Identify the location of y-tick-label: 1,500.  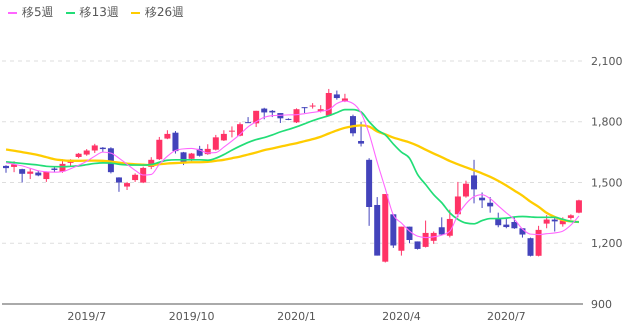
(606, 183).